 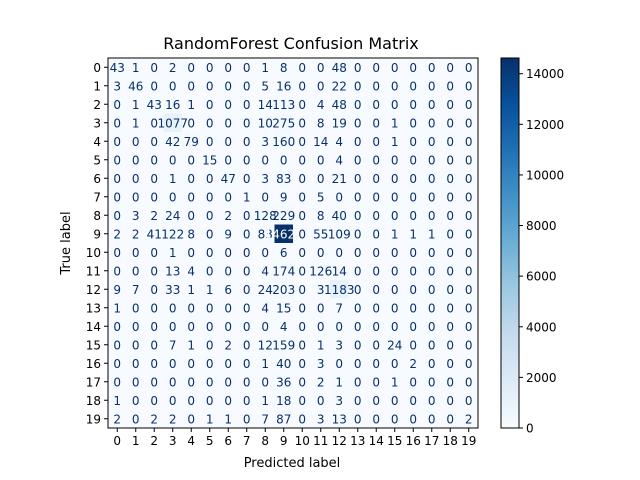 I want to click on cell-value-label: 4, so click(x=339, y=142).